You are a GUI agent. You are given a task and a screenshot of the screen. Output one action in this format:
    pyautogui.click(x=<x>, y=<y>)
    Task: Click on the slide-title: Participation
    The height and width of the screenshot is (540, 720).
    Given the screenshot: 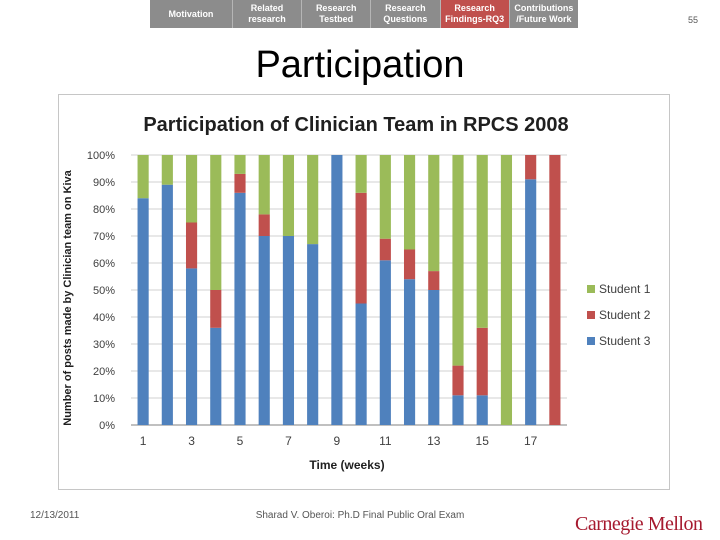 What is the action you would take?
    pyautogui.click(x=360, y=65)
    